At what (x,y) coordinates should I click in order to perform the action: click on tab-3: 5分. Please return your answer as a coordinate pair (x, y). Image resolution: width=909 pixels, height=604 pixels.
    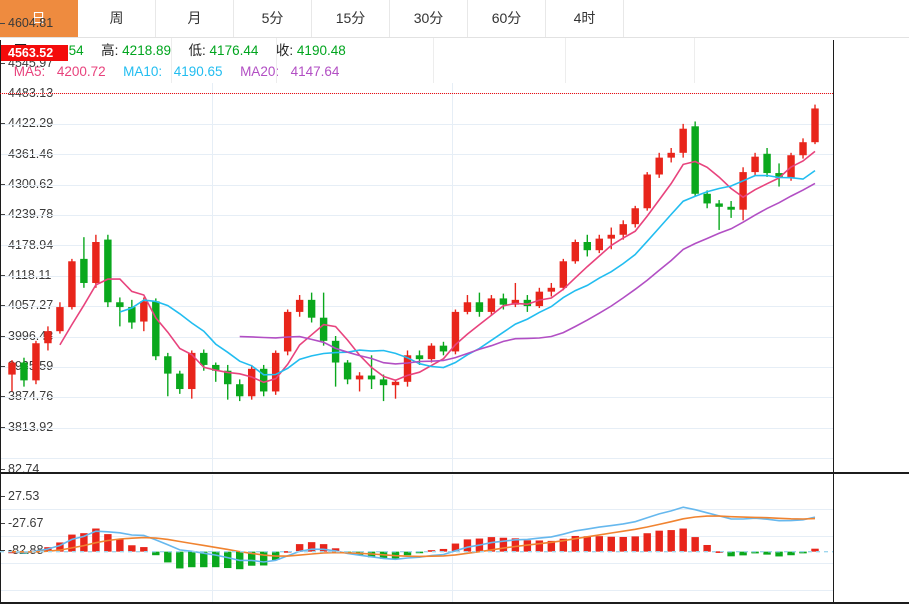
    Looking at the image, I should click on (273, 18).